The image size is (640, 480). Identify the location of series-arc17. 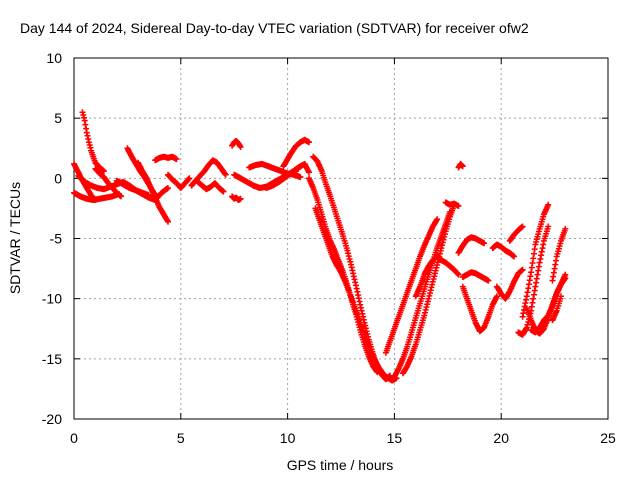
(287, 175).